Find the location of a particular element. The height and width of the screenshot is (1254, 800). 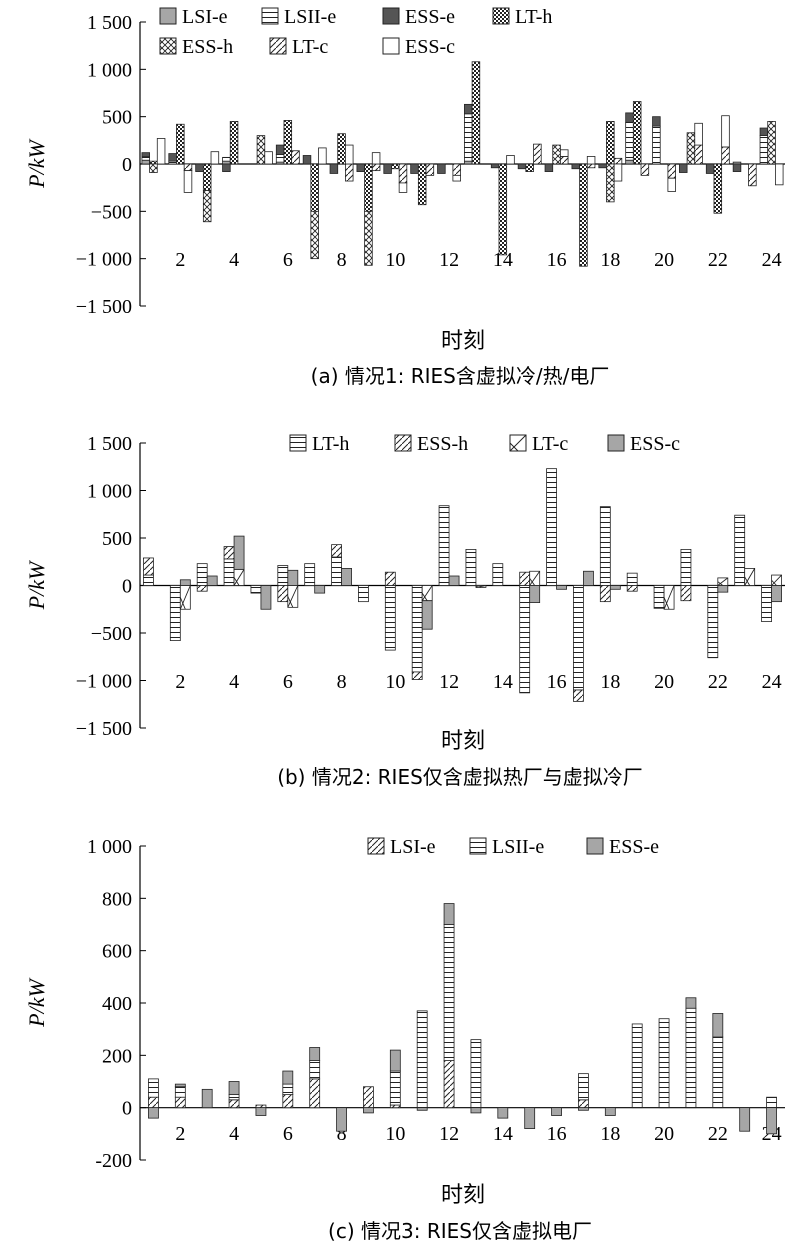

bar-ess-e-h2 is located at coordinates (180, 1085).